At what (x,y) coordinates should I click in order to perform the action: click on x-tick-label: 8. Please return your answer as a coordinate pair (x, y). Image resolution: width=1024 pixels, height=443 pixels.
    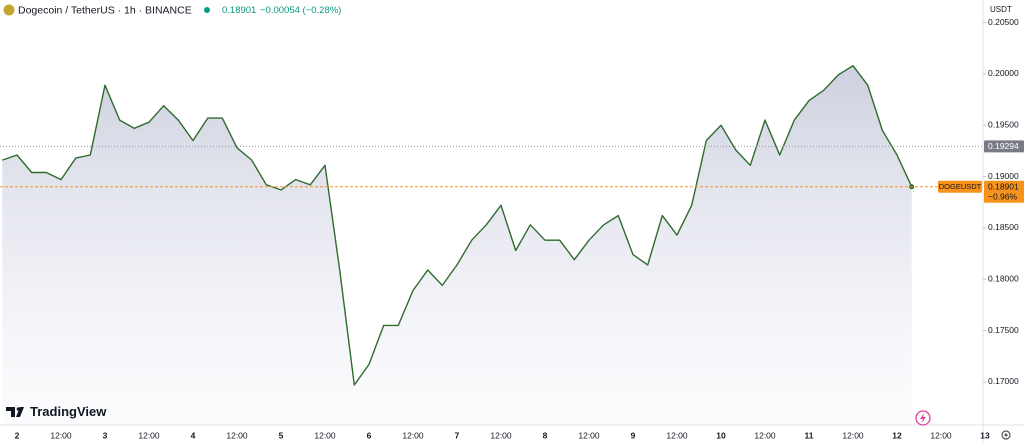
    Looking at the image, I should click on (545, 435).